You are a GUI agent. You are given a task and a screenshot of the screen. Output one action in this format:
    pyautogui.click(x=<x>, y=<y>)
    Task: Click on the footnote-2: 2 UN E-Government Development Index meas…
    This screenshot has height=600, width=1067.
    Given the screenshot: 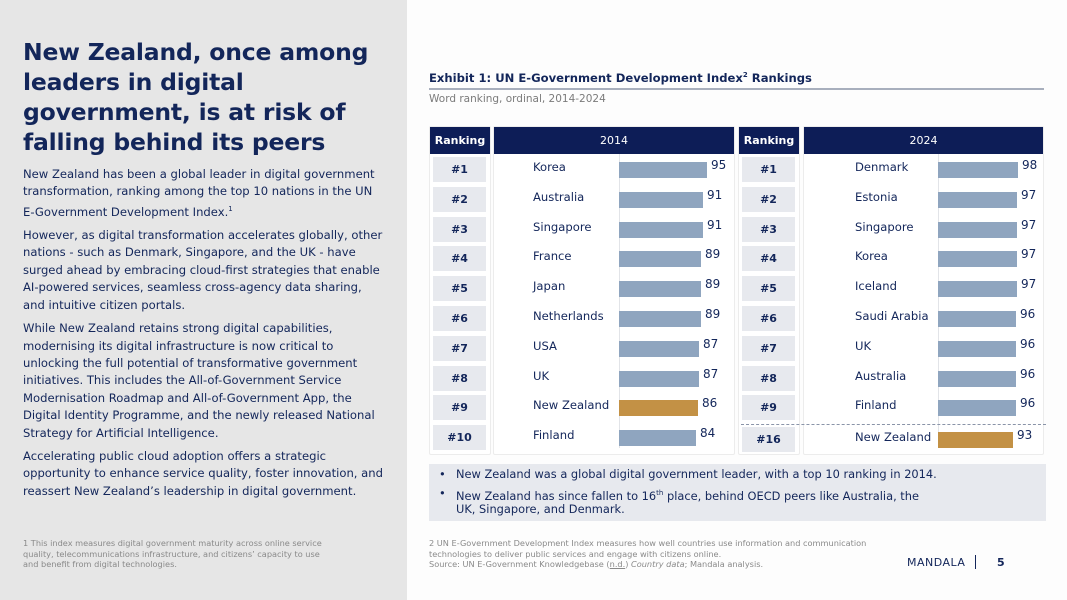 What is the action you would take?
    pyautogui.click(x=648, y=548)
    